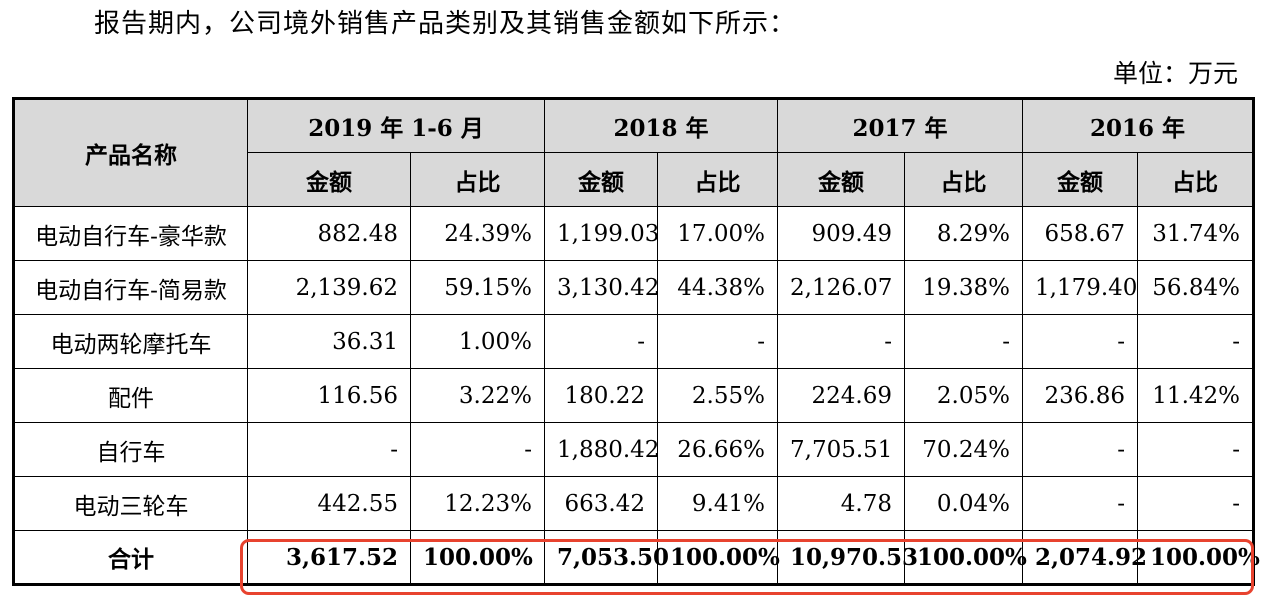 This screenshot has height=608, width=1264. Describe the element at coordinates (130, 152) in the screenshot. I see `header-product: 产品名称` at that location.